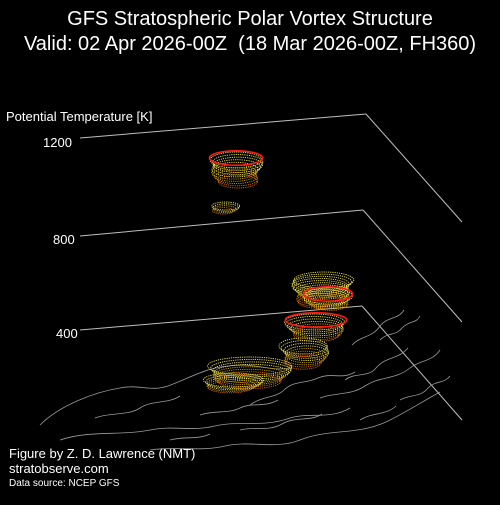 The height and width of the screenshot is (505, 500). What do you see at coordinates (412, 266) in the screenshot?
I see `gridline-800-side` at bounding box center [412, 266].